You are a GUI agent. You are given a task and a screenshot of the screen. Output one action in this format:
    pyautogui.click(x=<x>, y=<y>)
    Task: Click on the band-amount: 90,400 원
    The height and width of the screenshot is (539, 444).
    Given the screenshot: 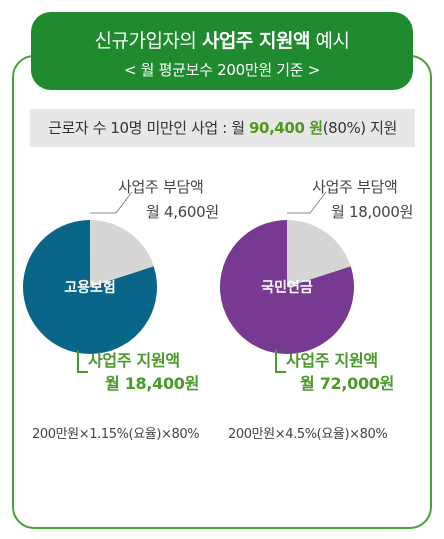 What is the action you would take?
    pyautogui.click(x=286, y=128)
    